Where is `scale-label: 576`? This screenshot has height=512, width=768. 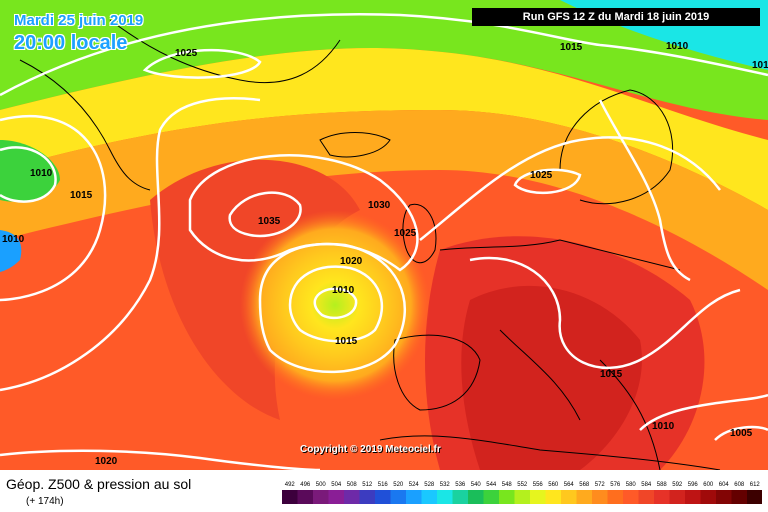
scale-label: 576 is located at coordinates (615, 485).